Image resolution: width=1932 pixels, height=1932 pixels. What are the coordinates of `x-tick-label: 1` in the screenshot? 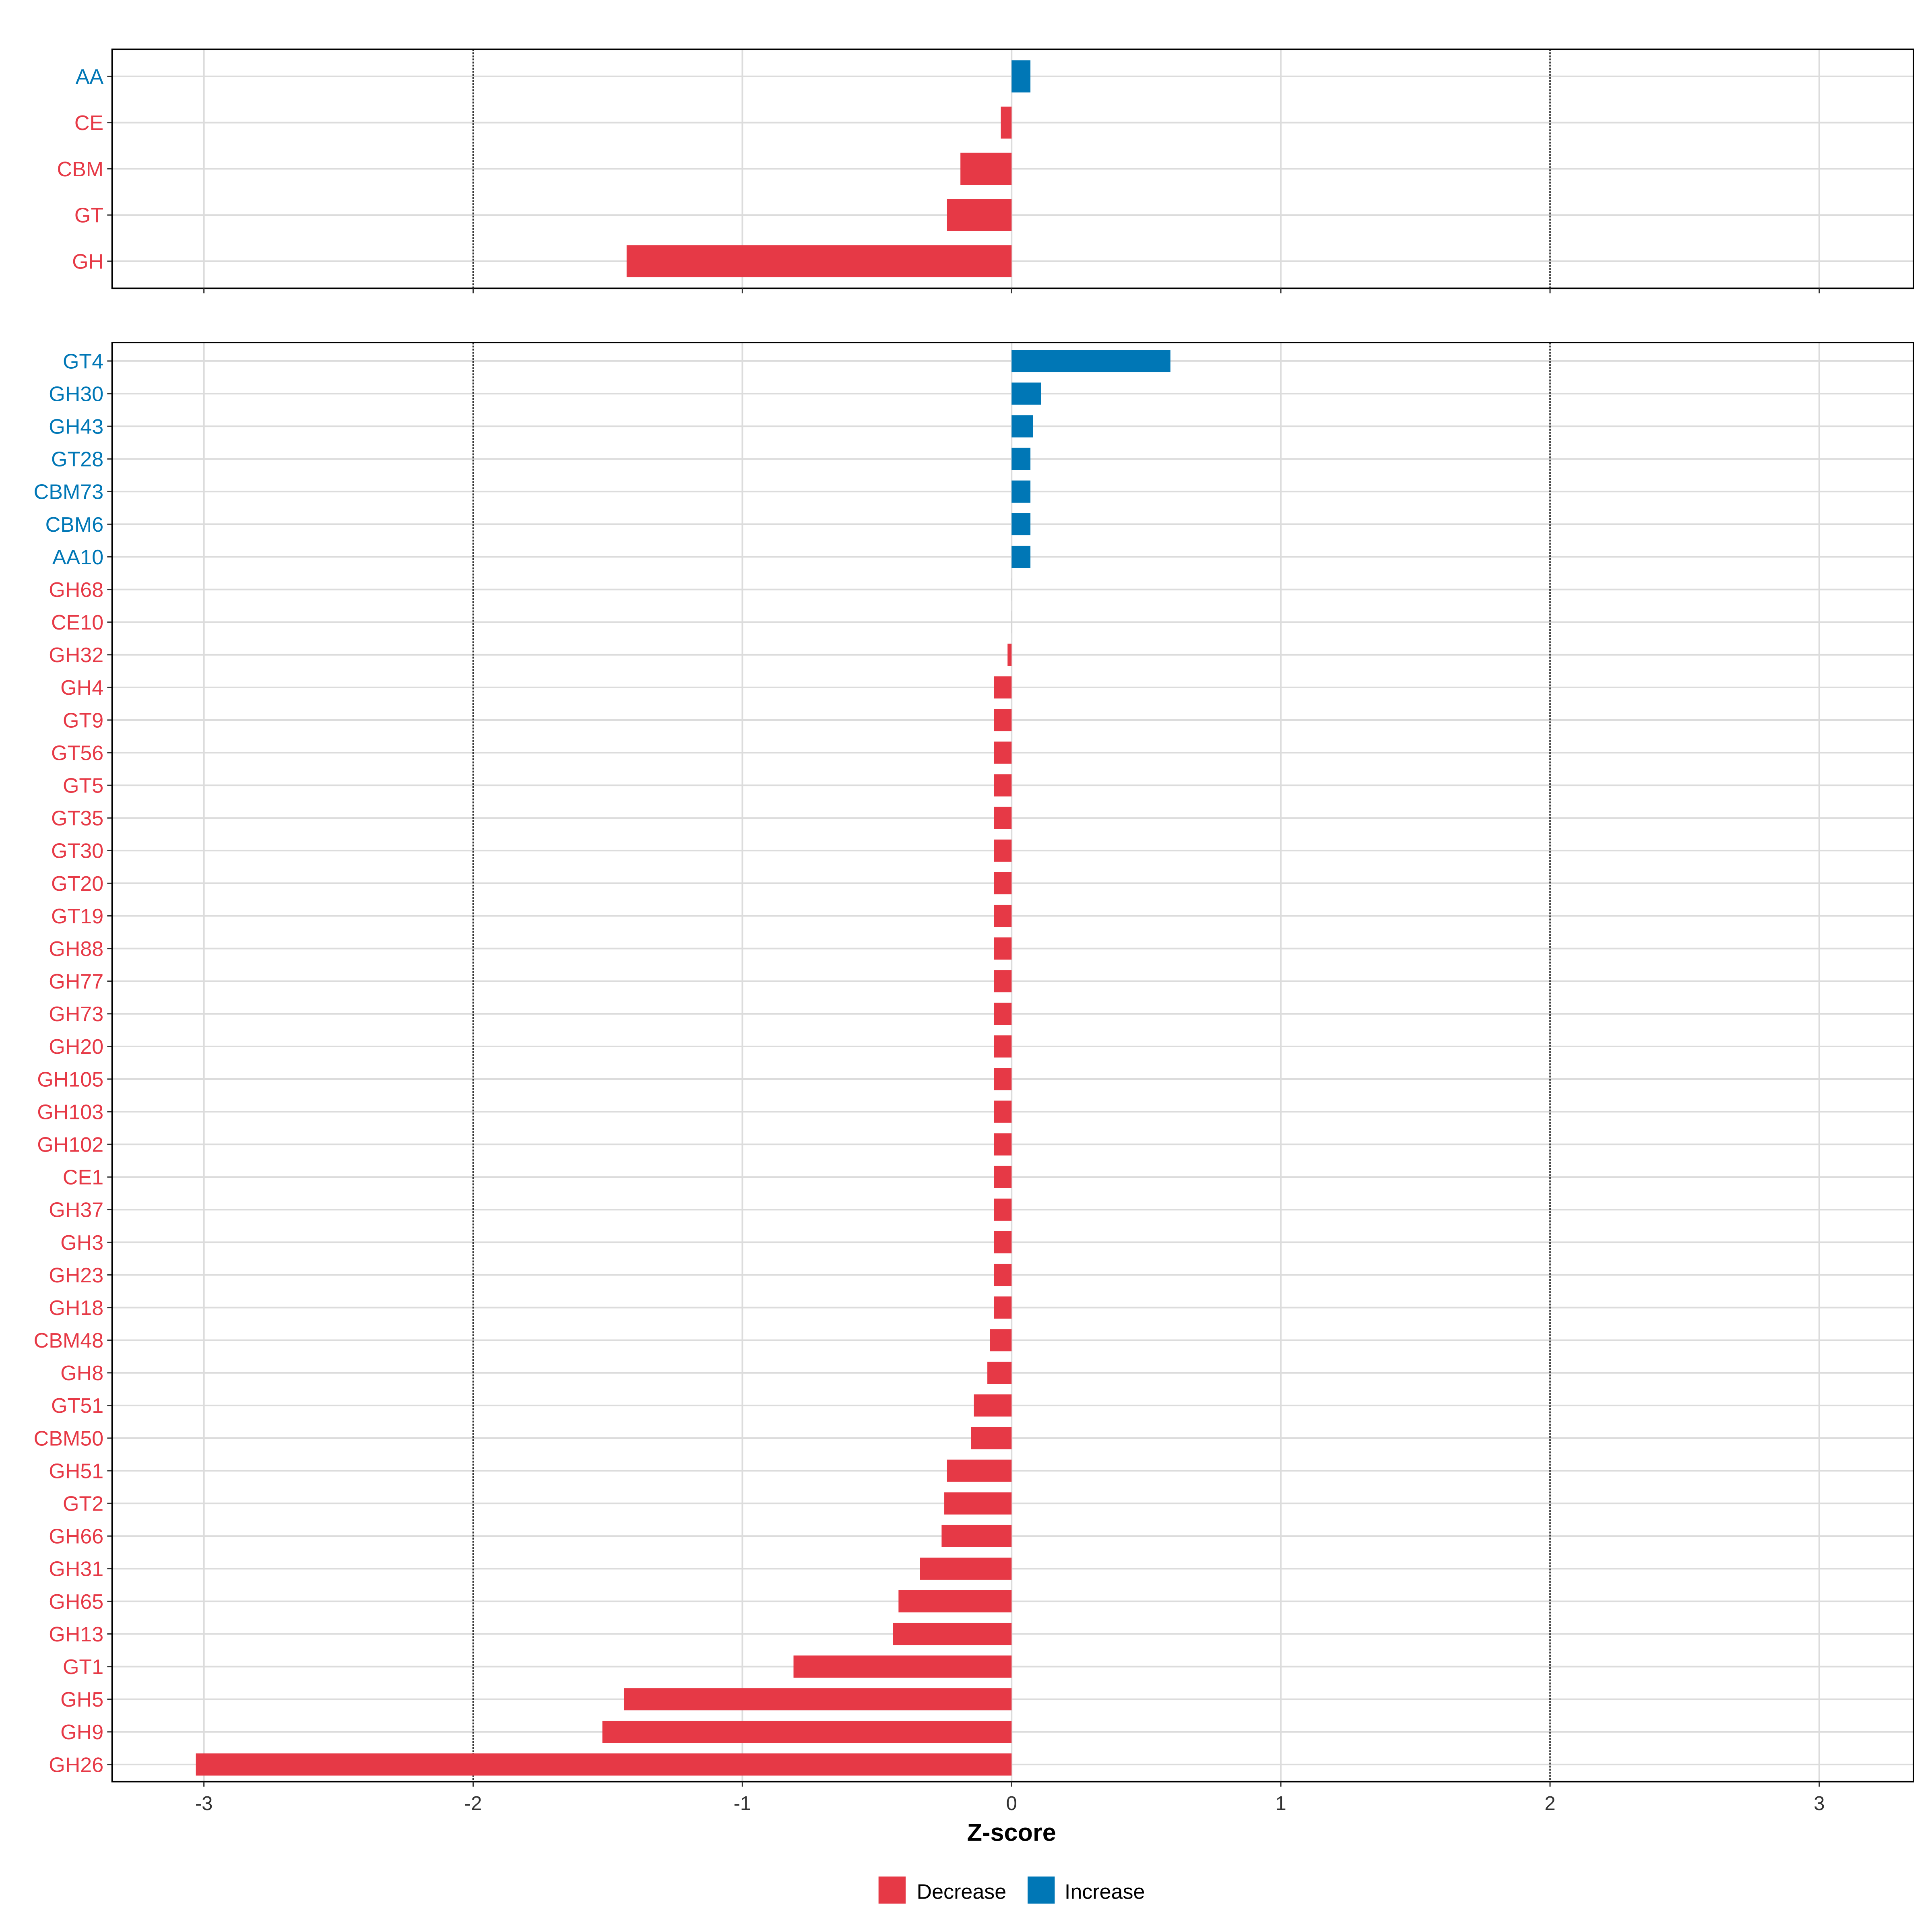 It's located at (1281, 1803).